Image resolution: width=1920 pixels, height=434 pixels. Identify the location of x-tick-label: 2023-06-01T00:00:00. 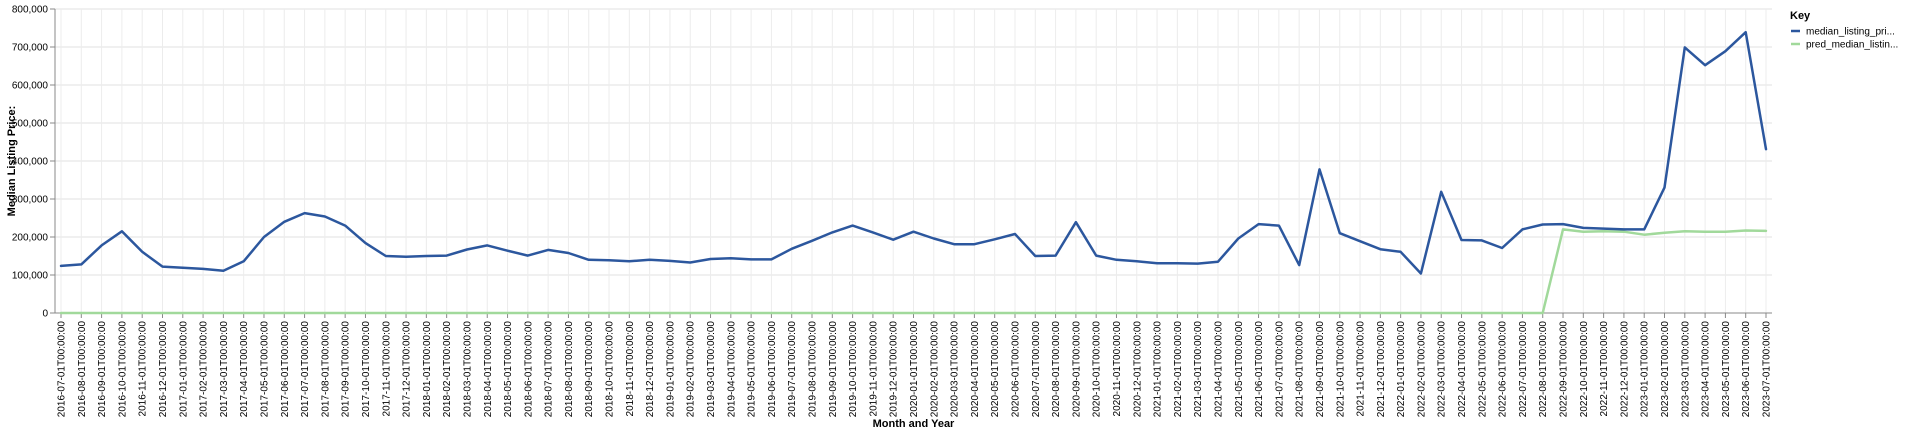
(1746, 369).